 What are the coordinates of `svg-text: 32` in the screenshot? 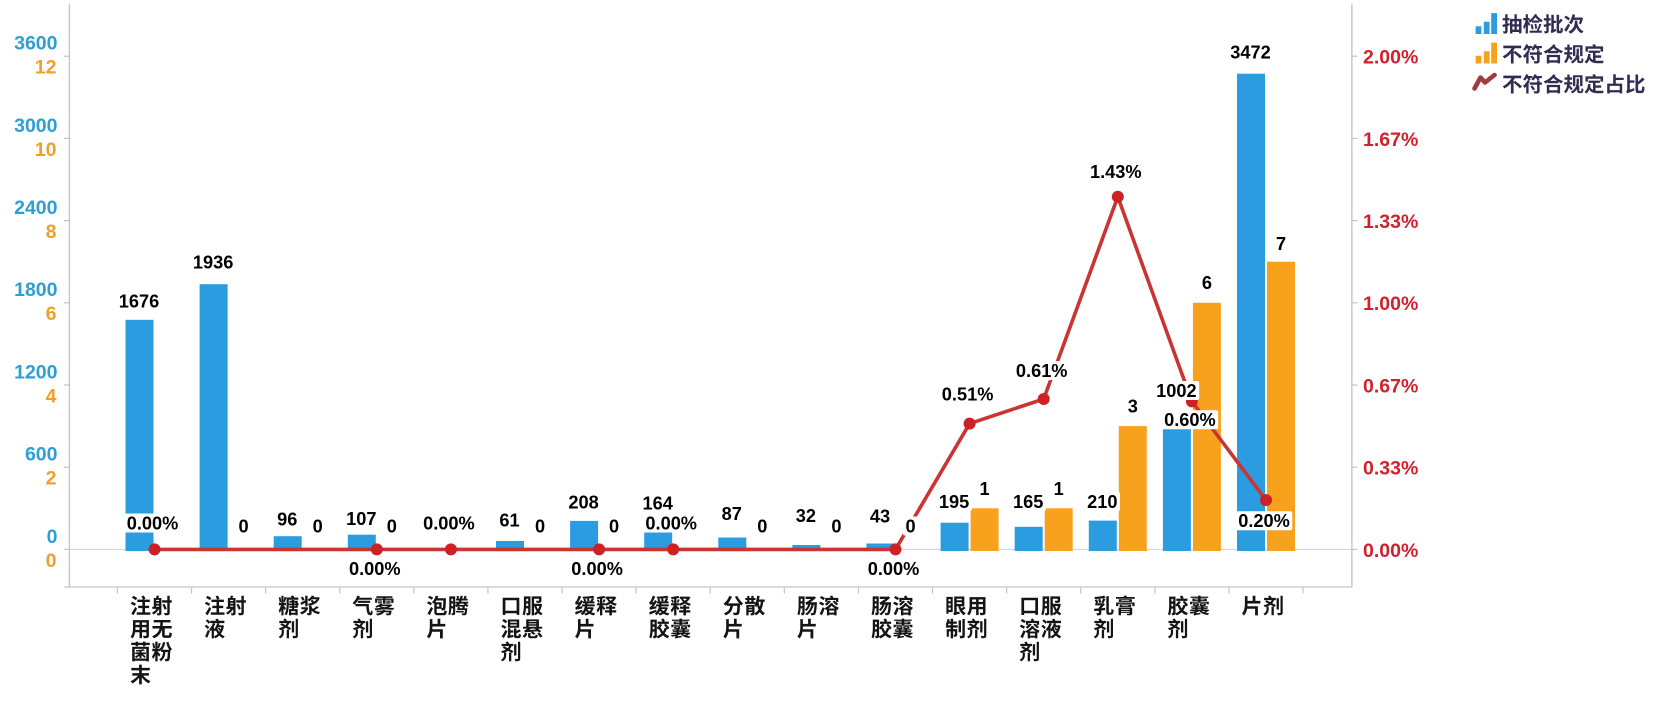 It's located at (806, 516).